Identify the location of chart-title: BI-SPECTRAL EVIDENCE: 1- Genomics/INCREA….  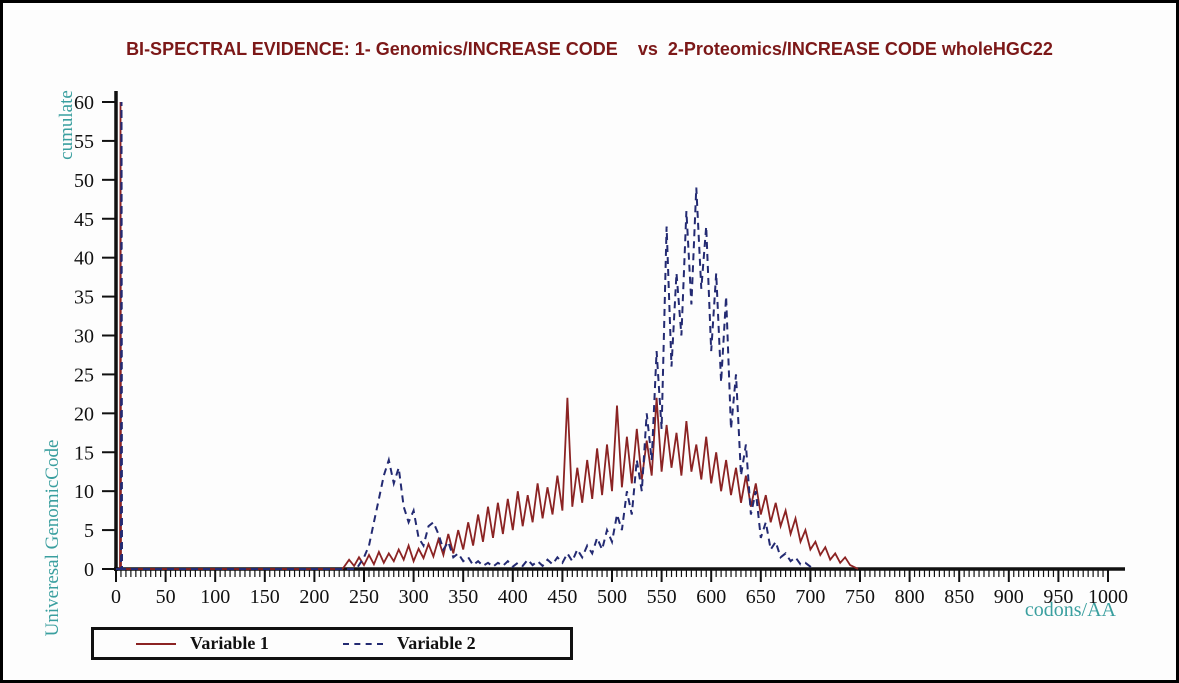
(589, 49).